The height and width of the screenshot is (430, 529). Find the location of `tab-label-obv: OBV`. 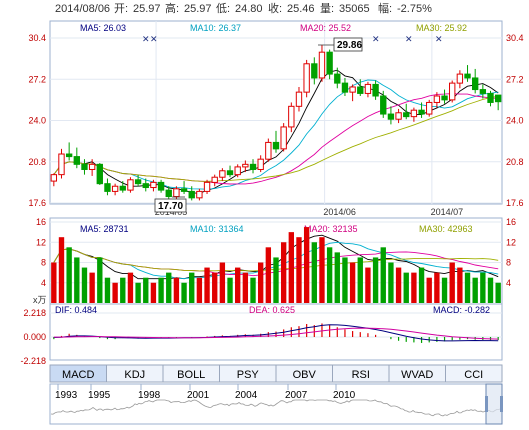

tab-label-obv: OBV is located at coordinates (305, 375).